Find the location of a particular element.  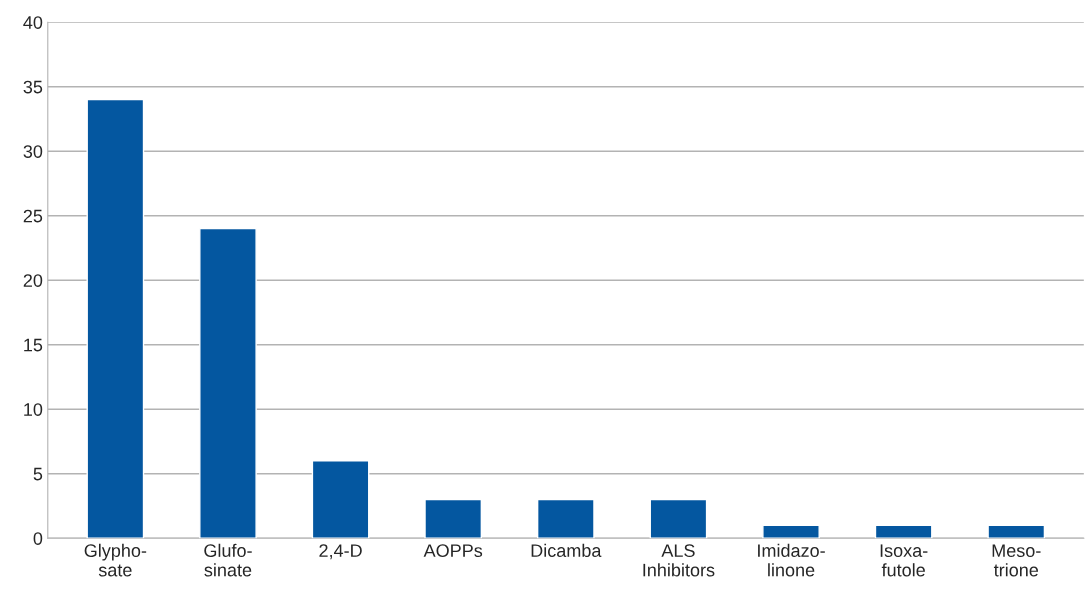

x-tick-label: Dicamba is located at coordinates (566, 550).